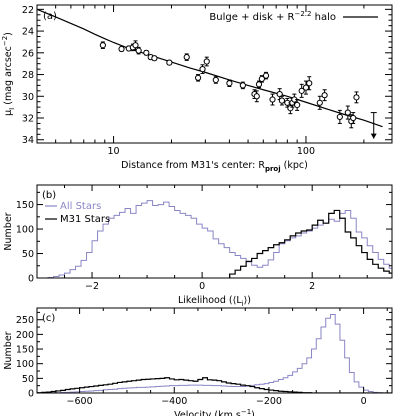  I want to click on legend-label: M31 Stars, so click(85, 219).